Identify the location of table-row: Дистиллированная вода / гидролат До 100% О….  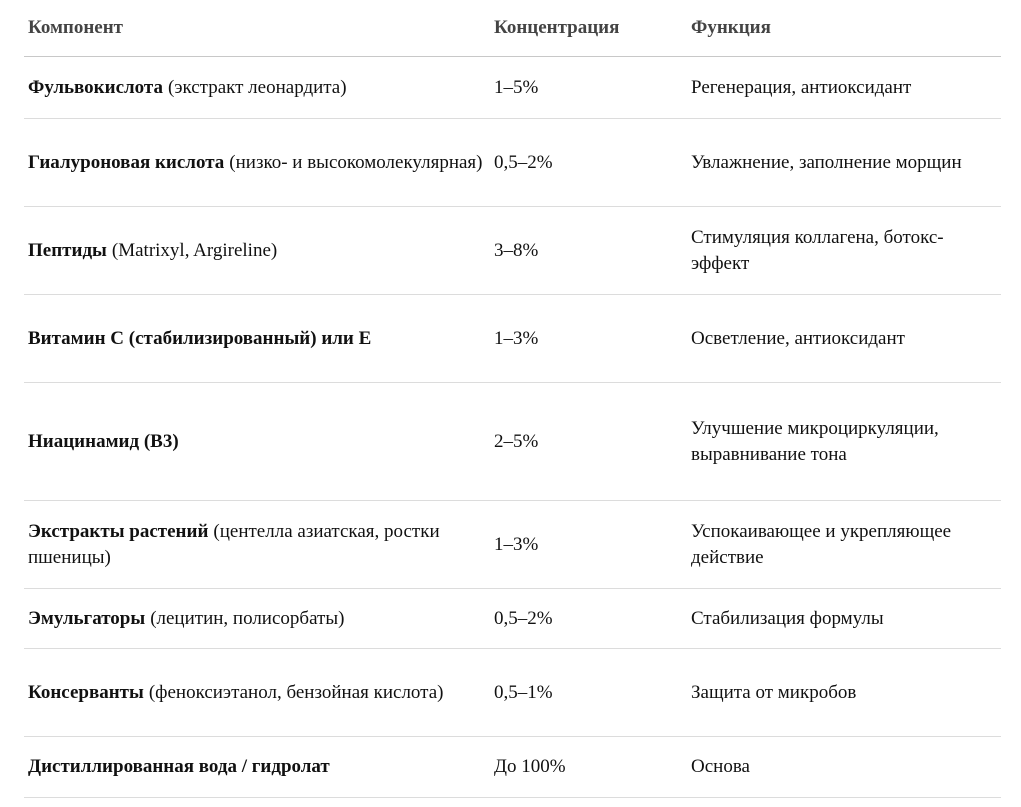
(512, 767).